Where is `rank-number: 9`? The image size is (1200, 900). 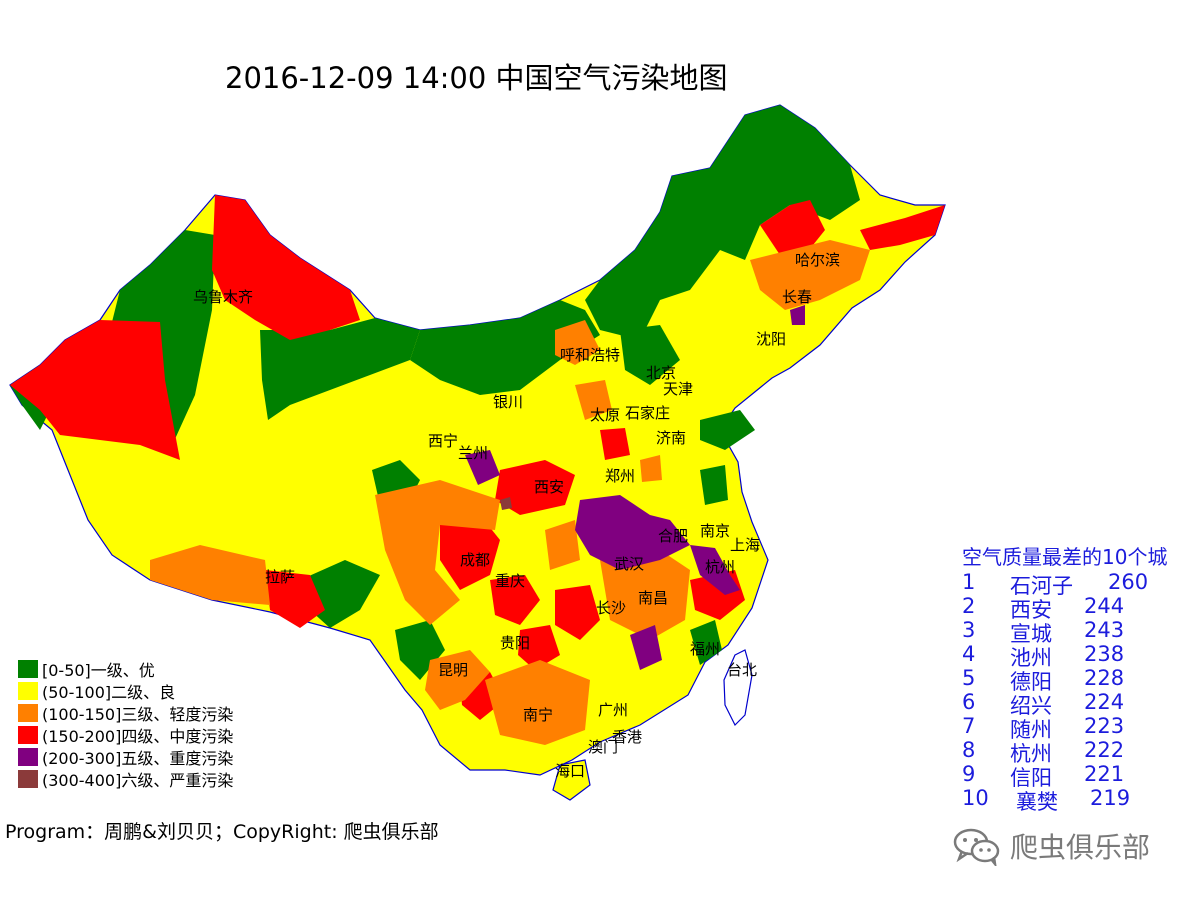
rank-number: 9 is located at coordinates (969, 774).